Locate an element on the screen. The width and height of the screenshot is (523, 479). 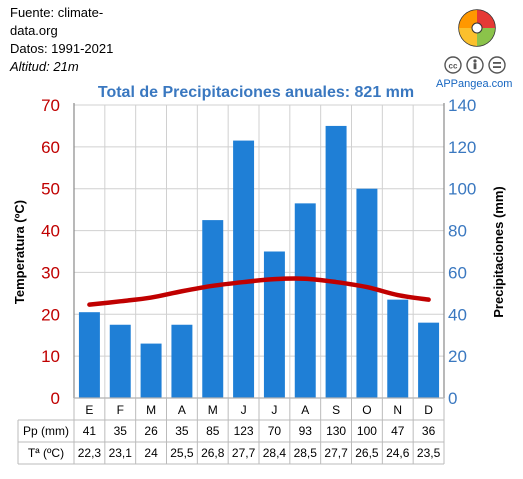
y-right-tick-label: 100 is located at coordinates (462, 189).